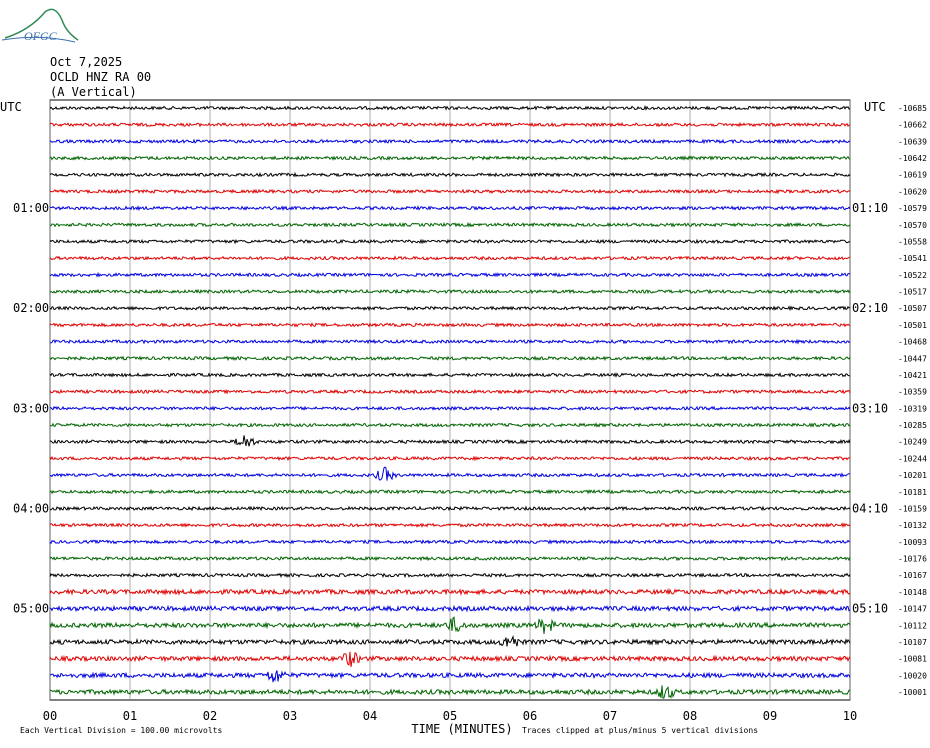  I want to click on station: OCLD HNZ RA 00, so click(100, 77).